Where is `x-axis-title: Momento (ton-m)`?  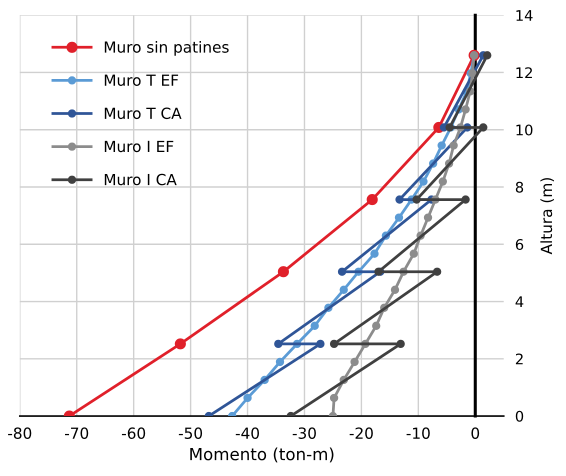
x-axis-title: Momento (ton-m) is located at coordinates (262, 454).